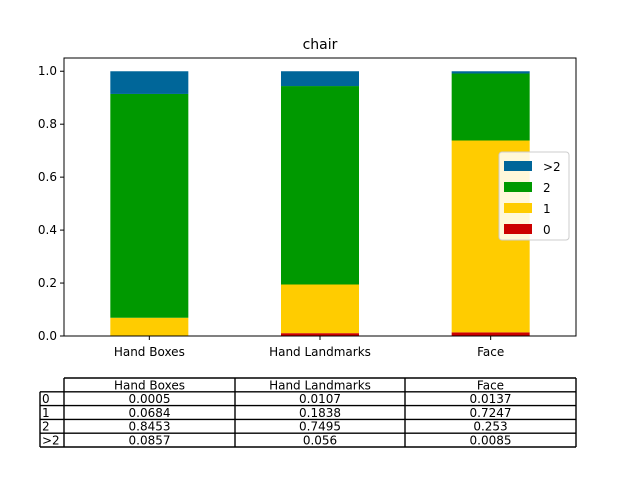  What do you see at coordinates (547, 230) in the screenshot?
I see `legend-label: 0` at bounding box center [547, 230].